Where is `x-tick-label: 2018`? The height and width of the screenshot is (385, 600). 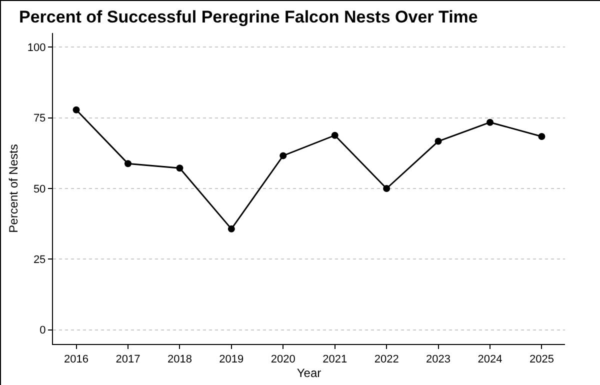 x-tick-label: 2018 is located at coordinates (179, 359).